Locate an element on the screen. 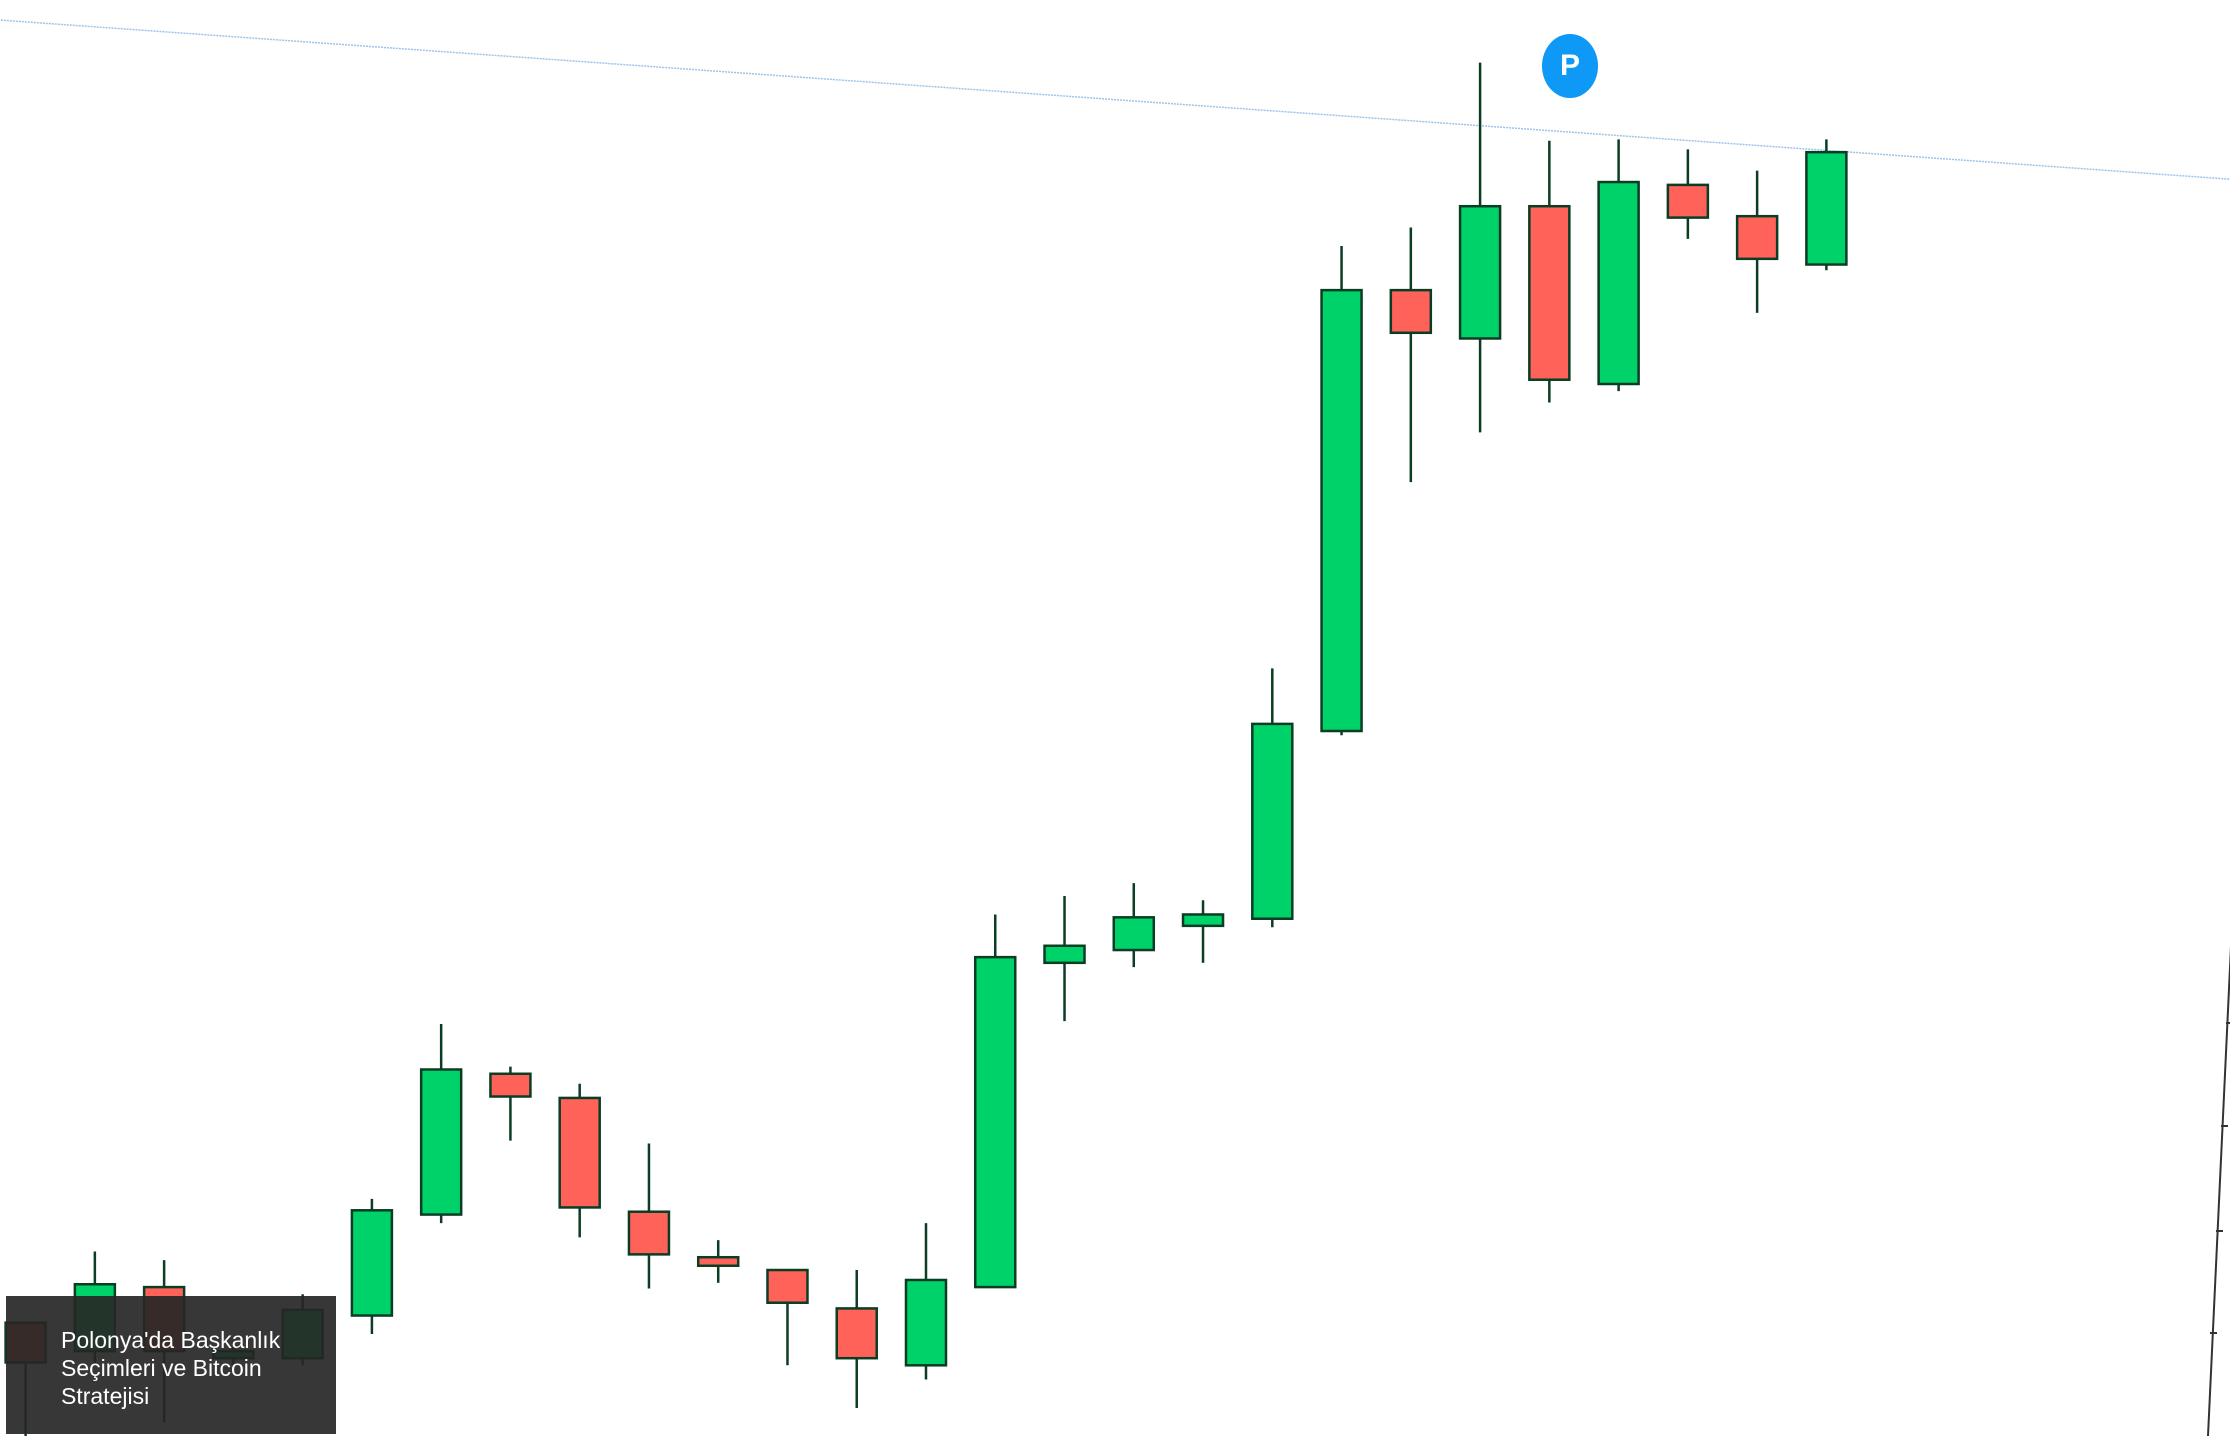 The height and width of the screenshot is (1436, 2230). price-axis is located at coordinates (2218, 1191).